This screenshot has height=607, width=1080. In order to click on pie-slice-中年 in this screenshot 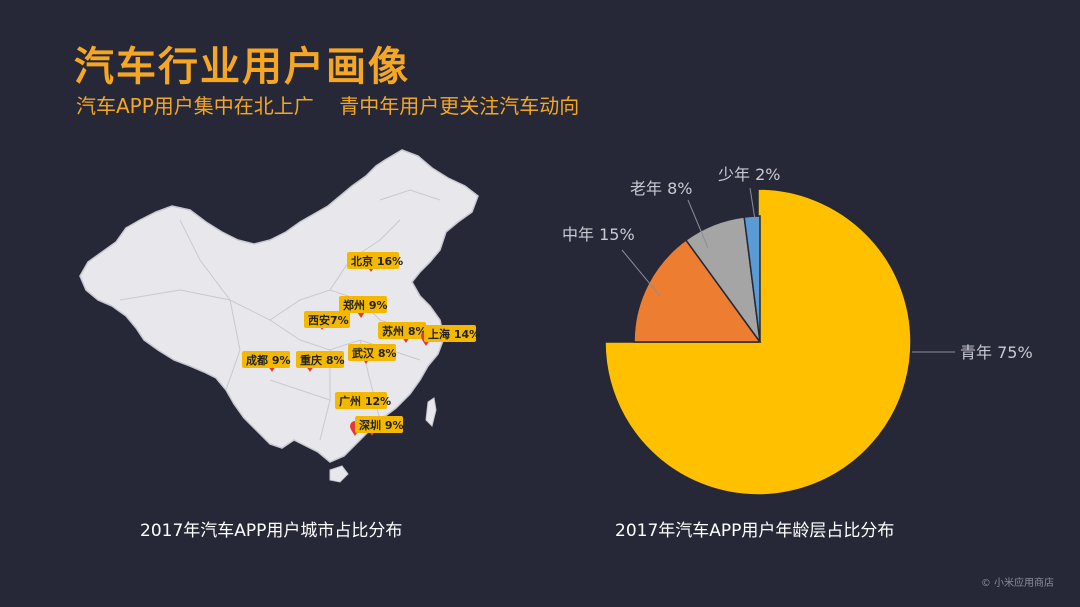, I will do `click(697, 291)`.